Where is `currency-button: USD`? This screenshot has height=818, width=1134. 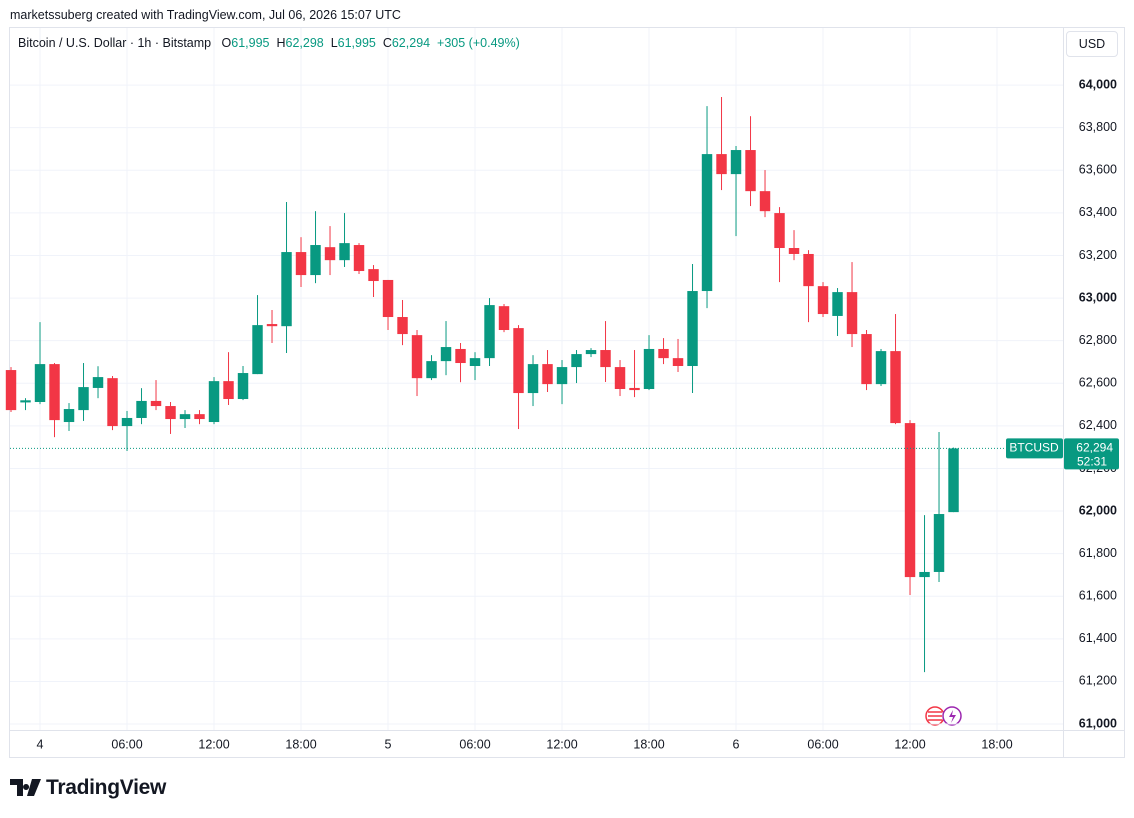 currency-button: USD is located at coordinates (1092, 44).